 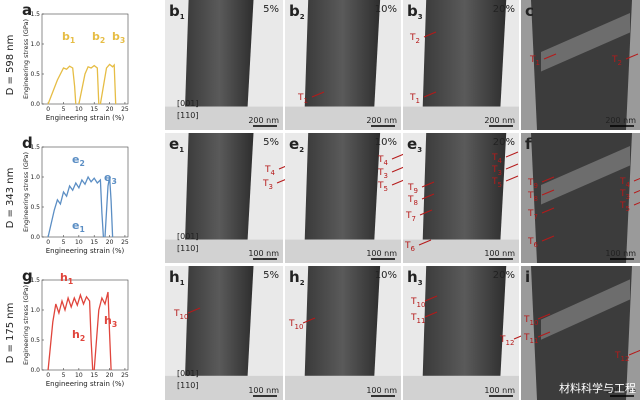 I want to click on curve-annotation-letter: b, so click(x=66, y=36).